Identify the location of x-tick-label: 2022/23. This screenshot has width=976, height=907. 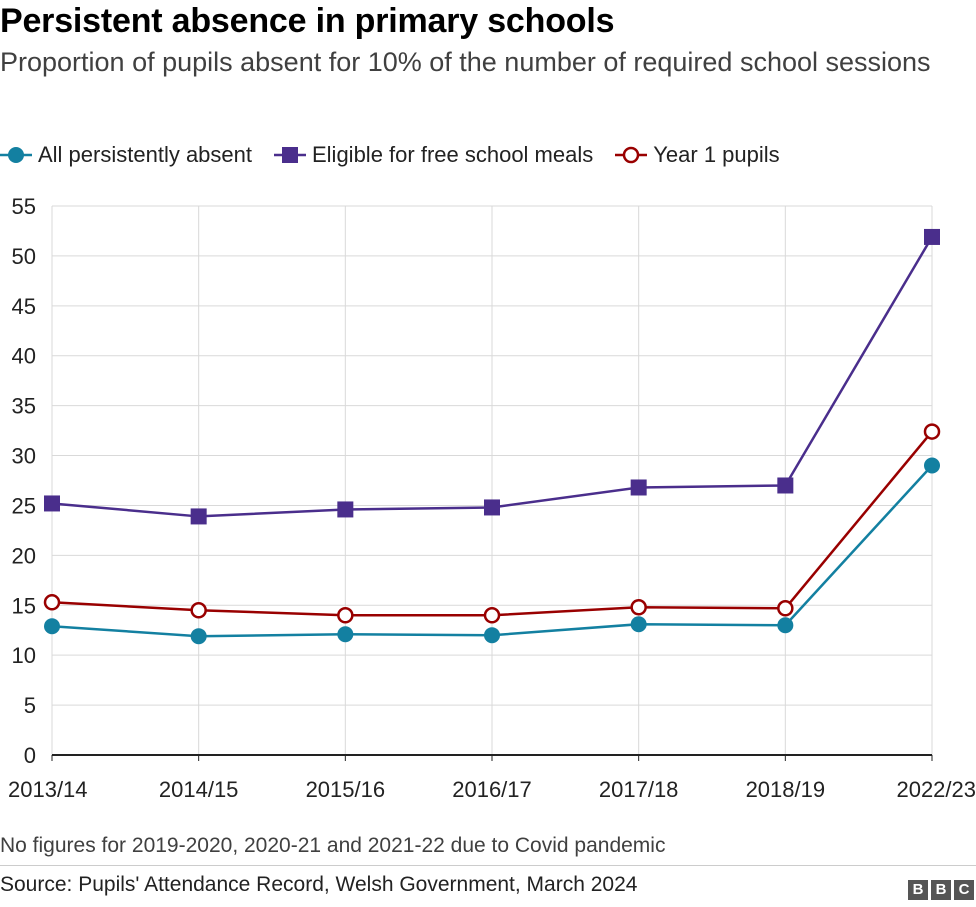
(936, 789).